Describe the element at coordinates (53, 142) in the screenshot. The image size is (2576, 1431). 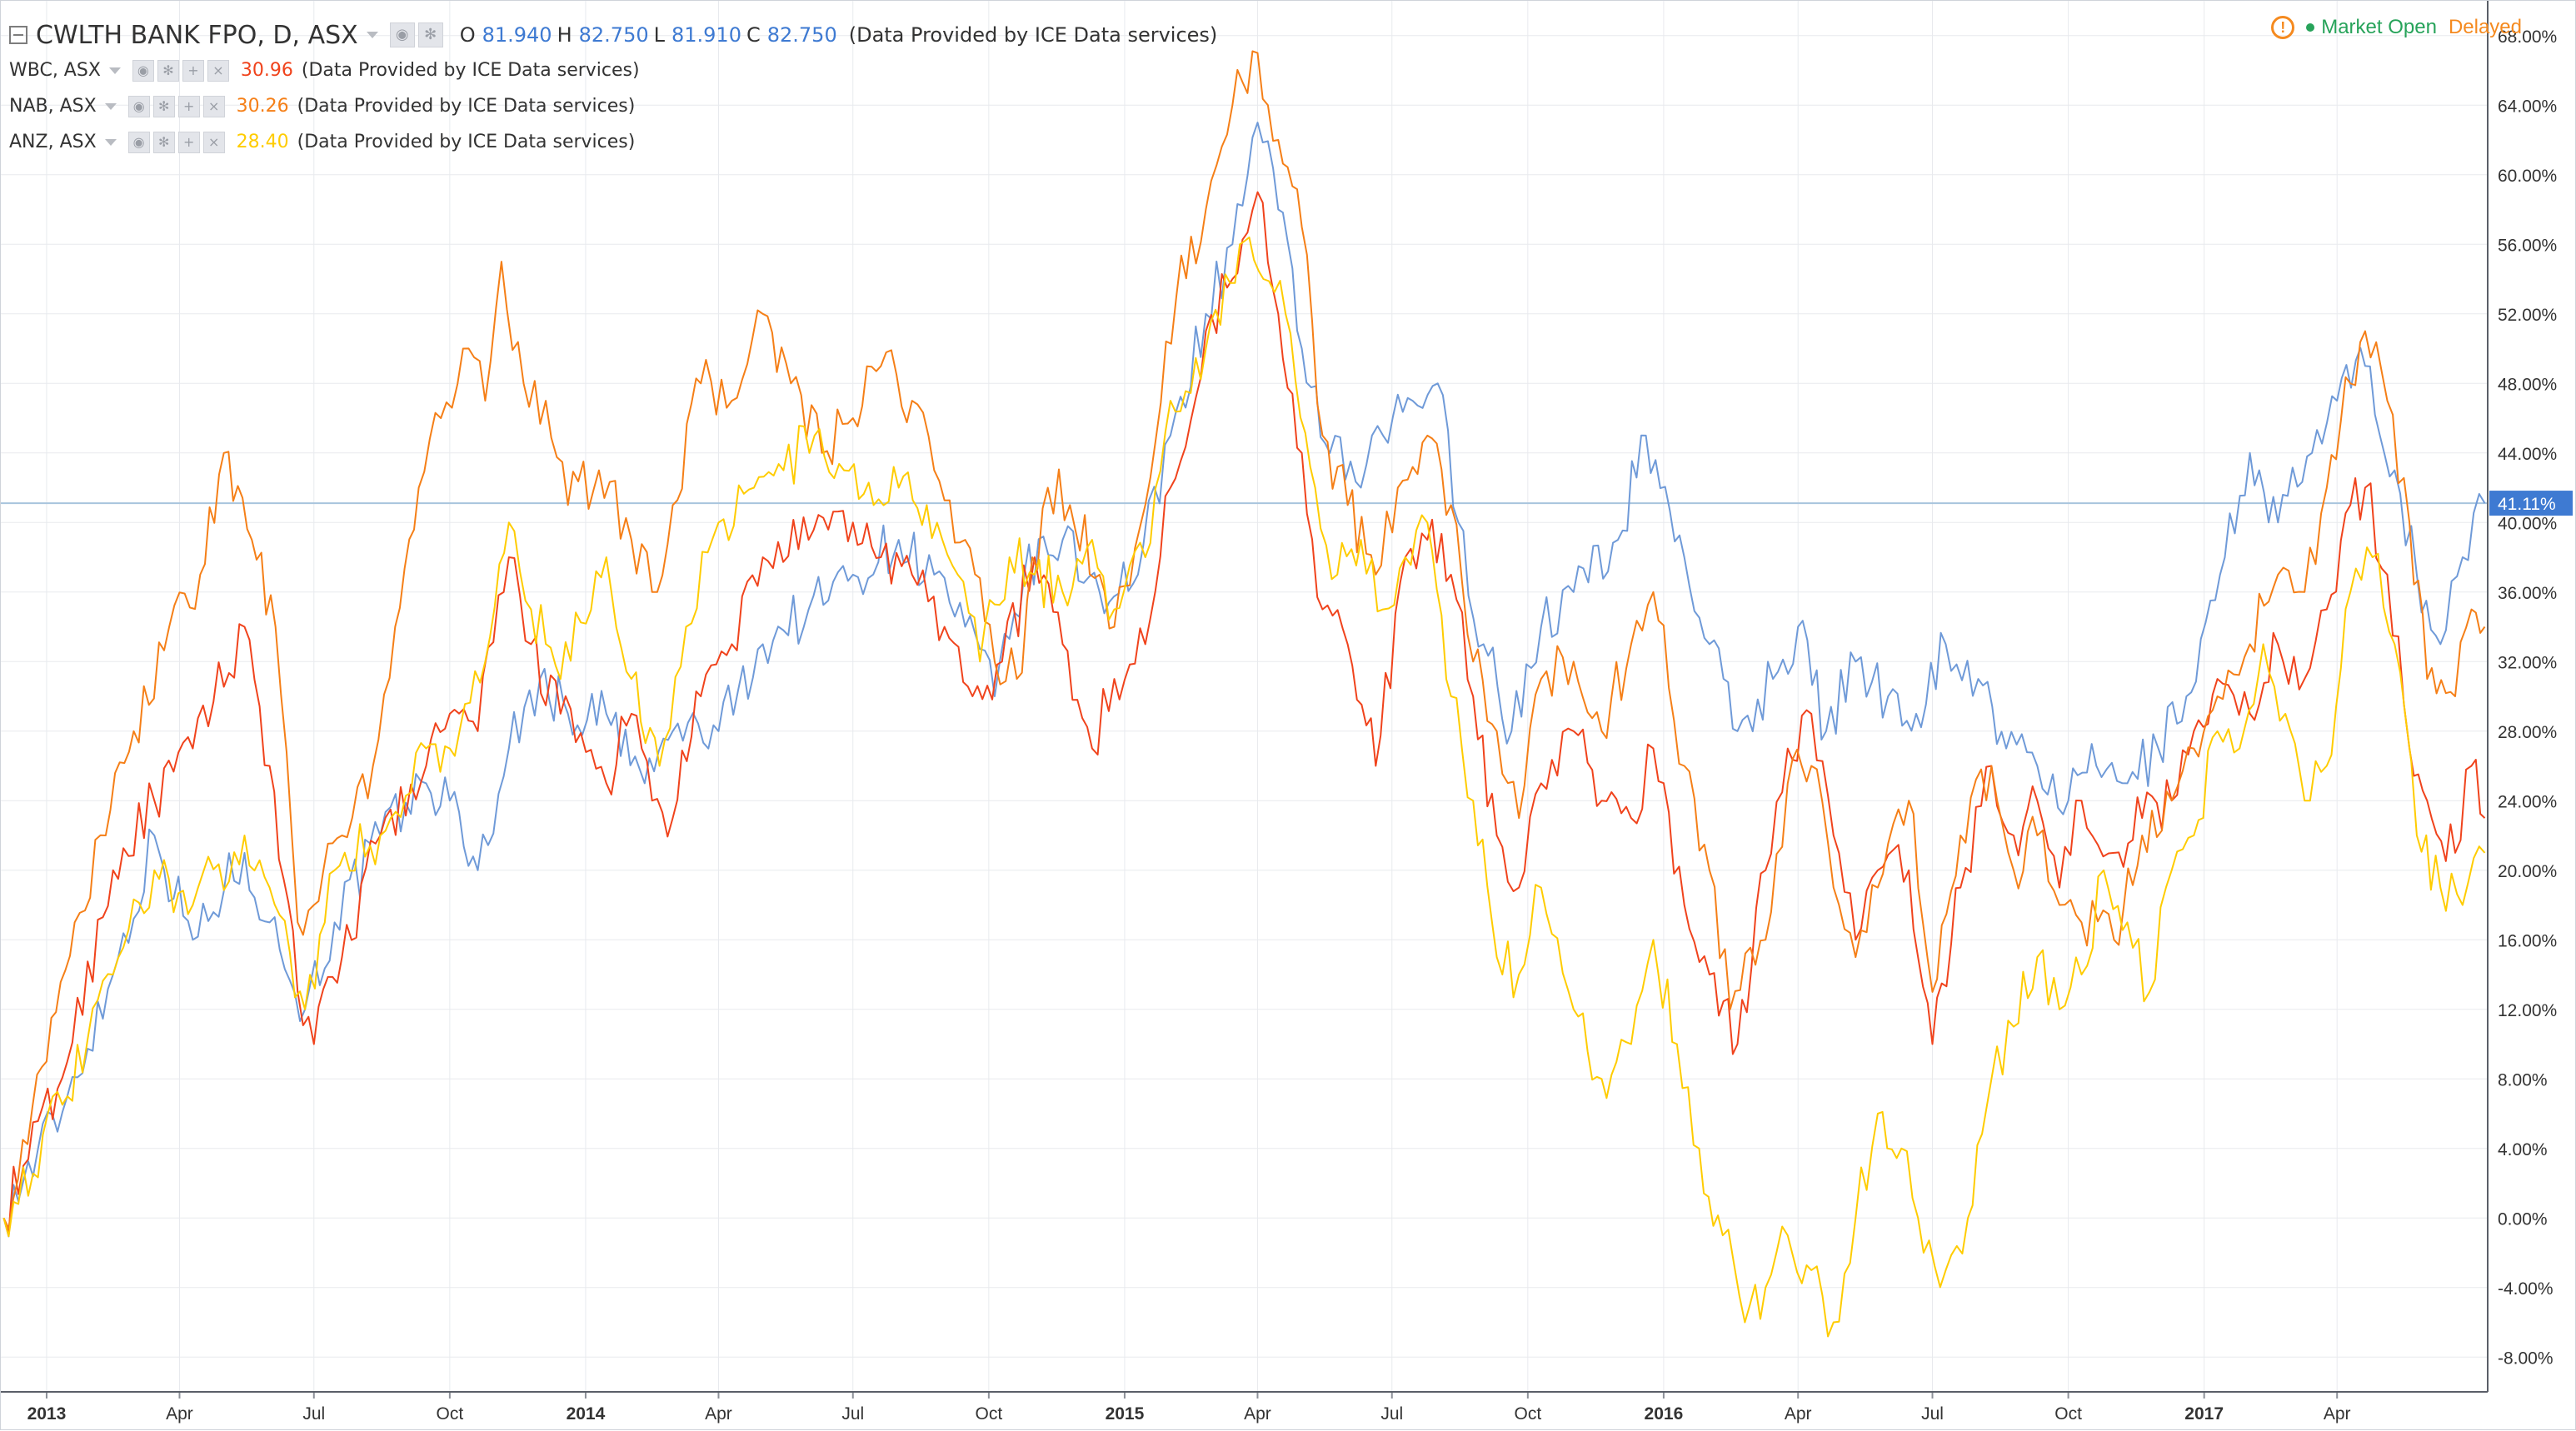
I see `comparison-symbol: ANZ, ASX` at that location.